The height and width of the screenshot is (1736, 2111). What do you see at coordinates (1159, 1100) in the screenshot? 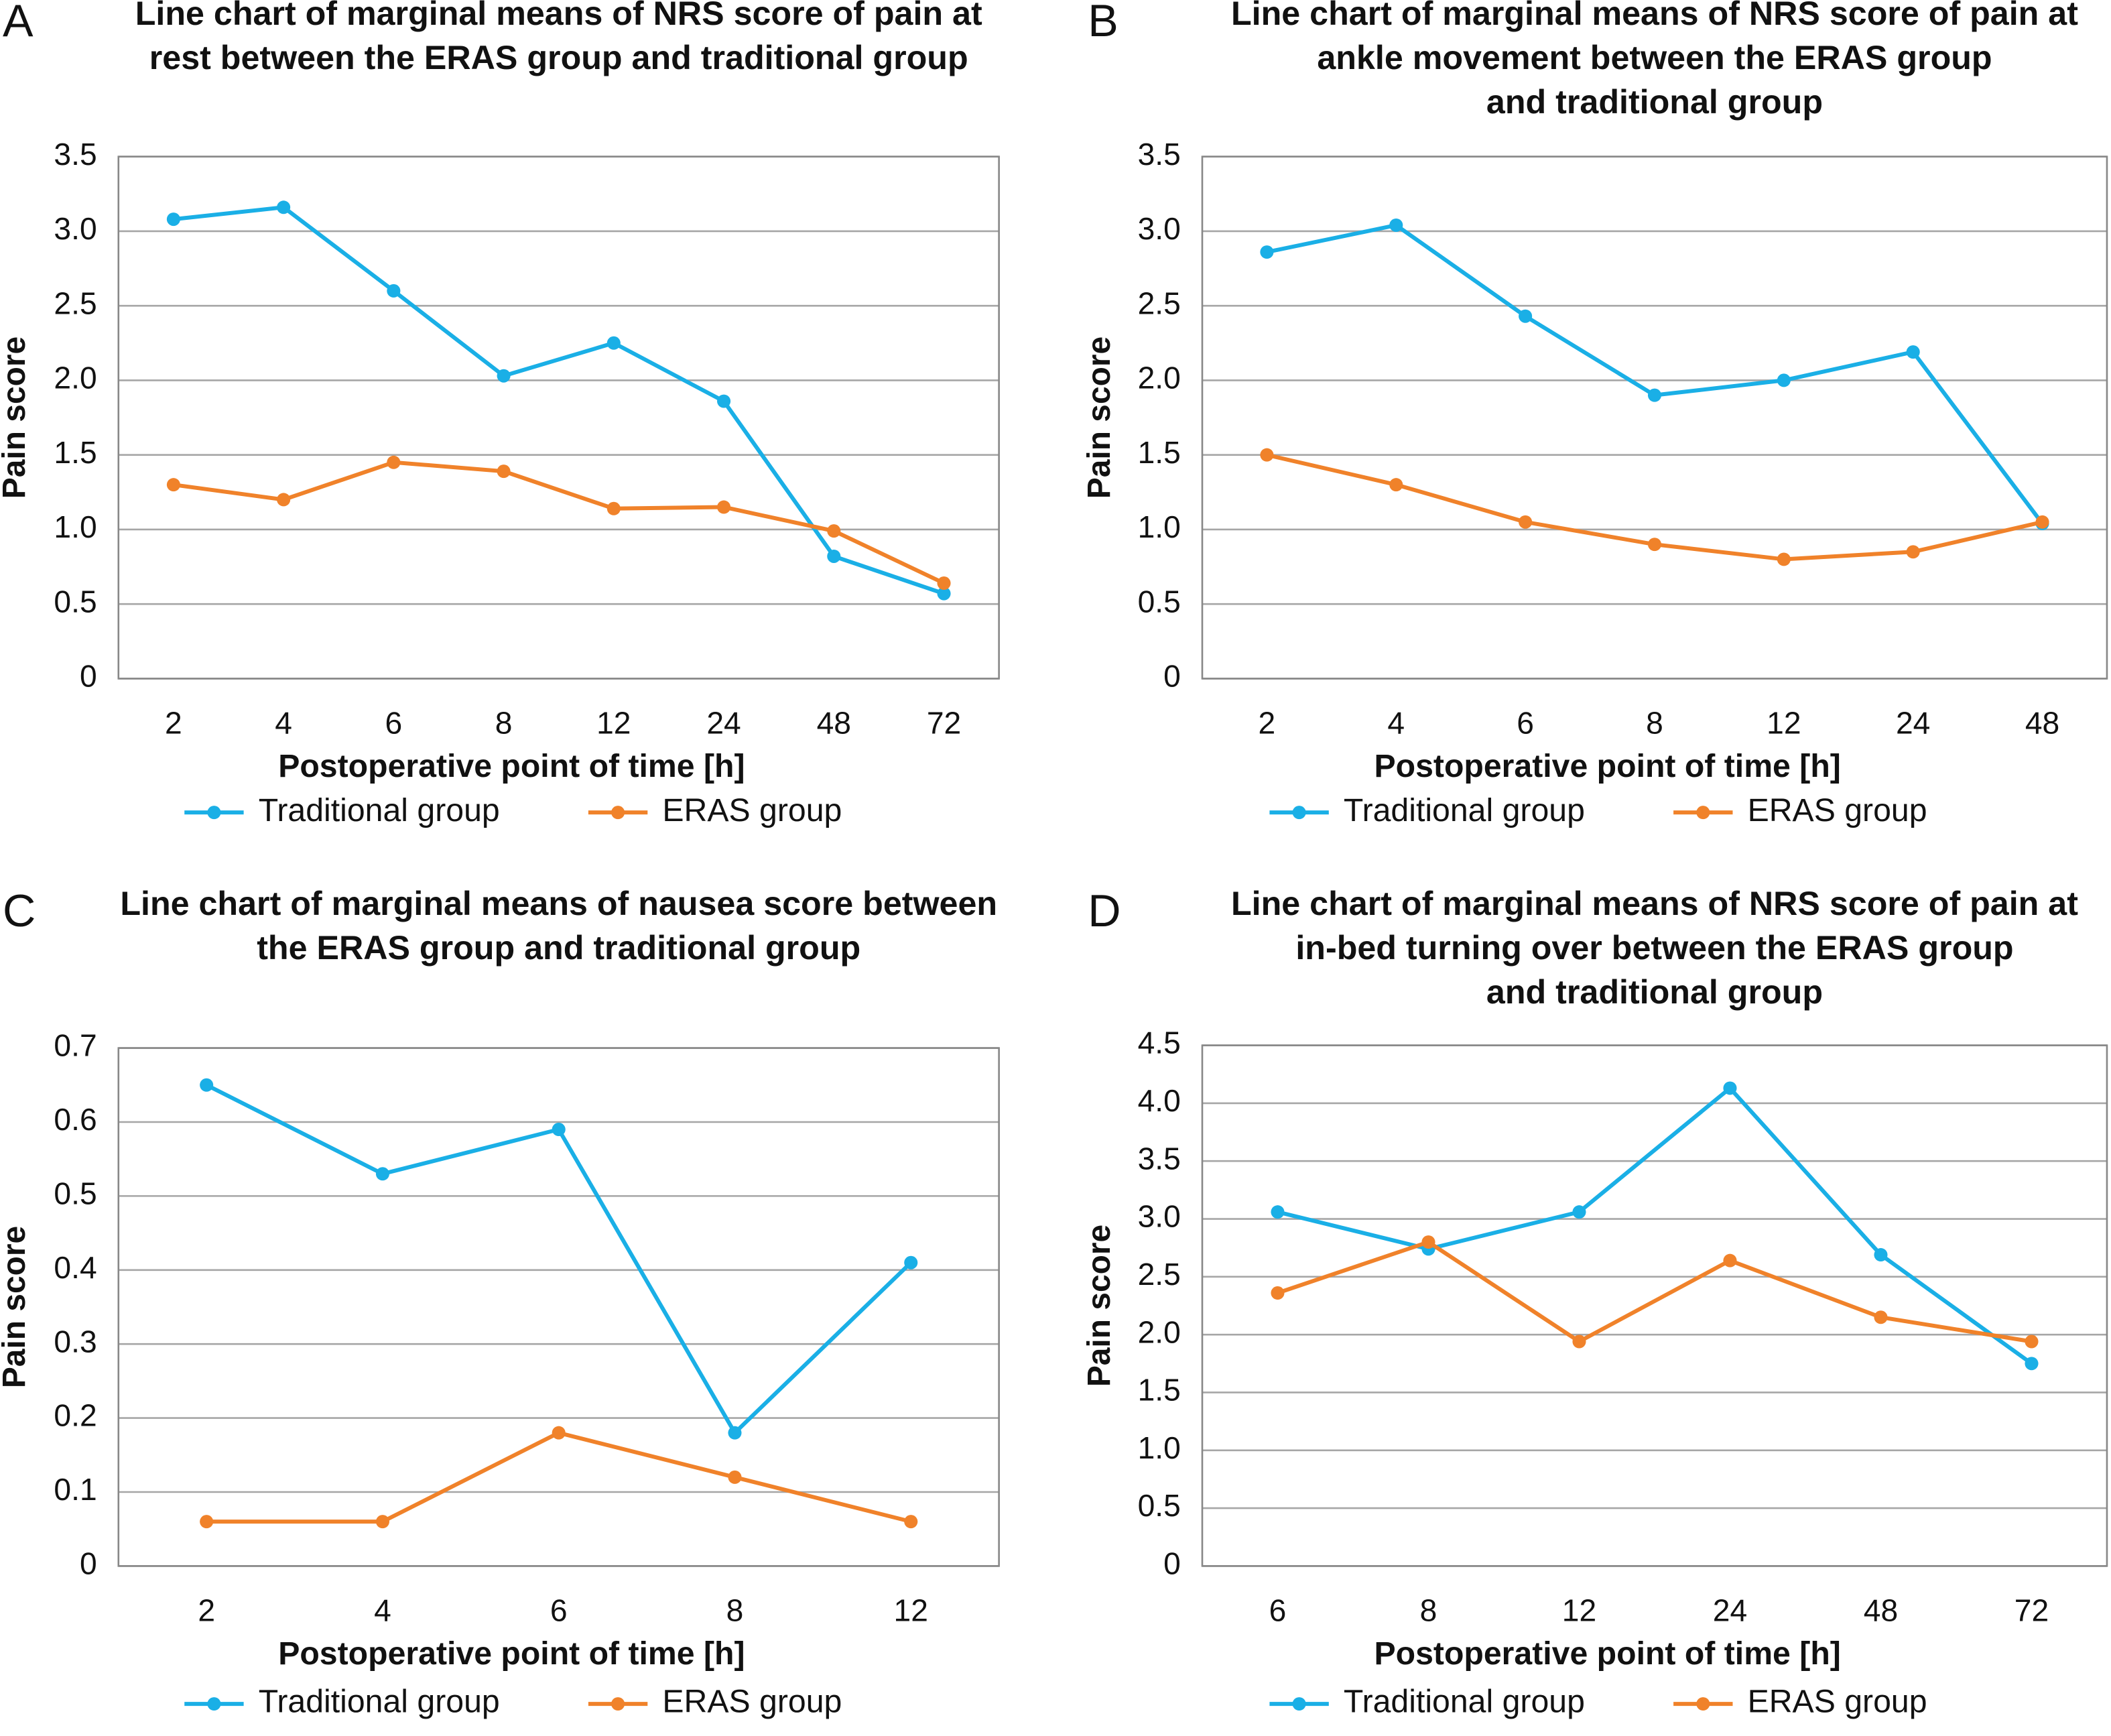
I see `y-tick-label: 4.0` at bounding box center [1159, 1100].